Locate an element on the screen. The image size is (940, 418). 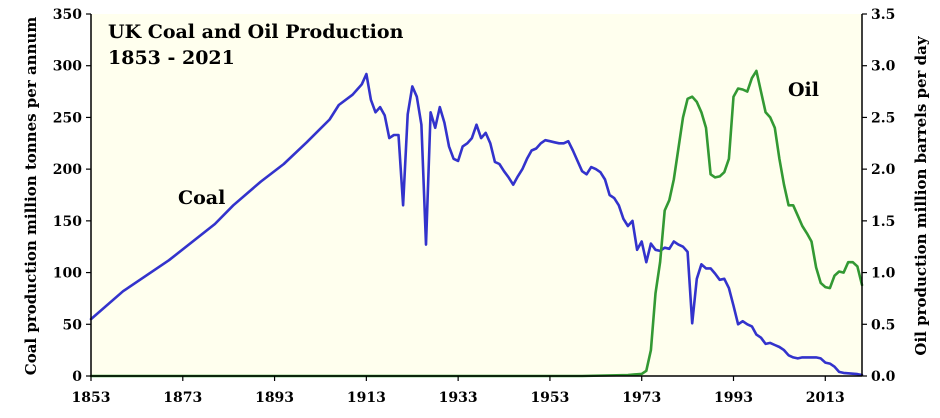
y-left-tick-label: 350 is located at coordinates (67, 15).